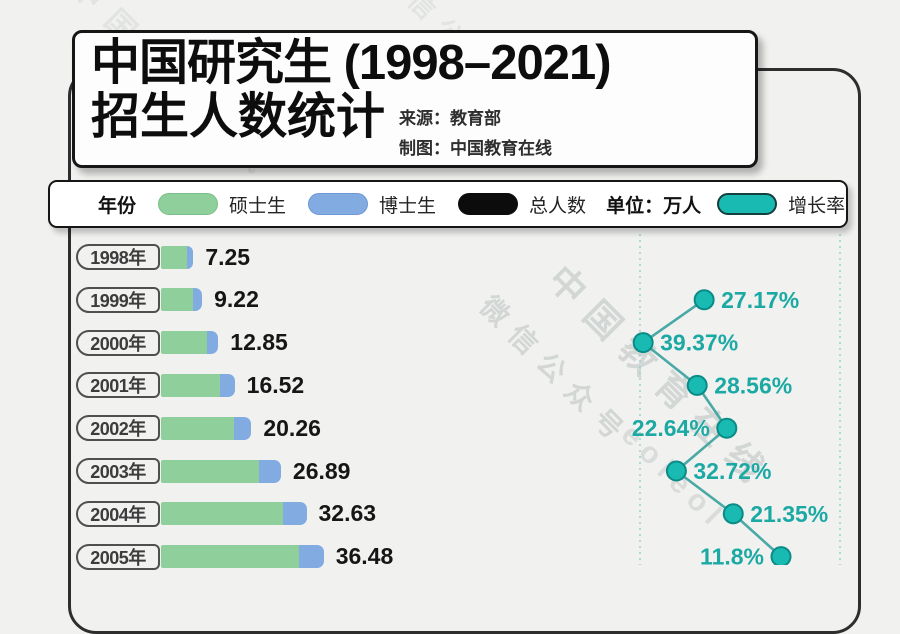  Describe the element at coordinates (118, 299) in the screenshot. I see `year-pill-label: 1999年` at that location.